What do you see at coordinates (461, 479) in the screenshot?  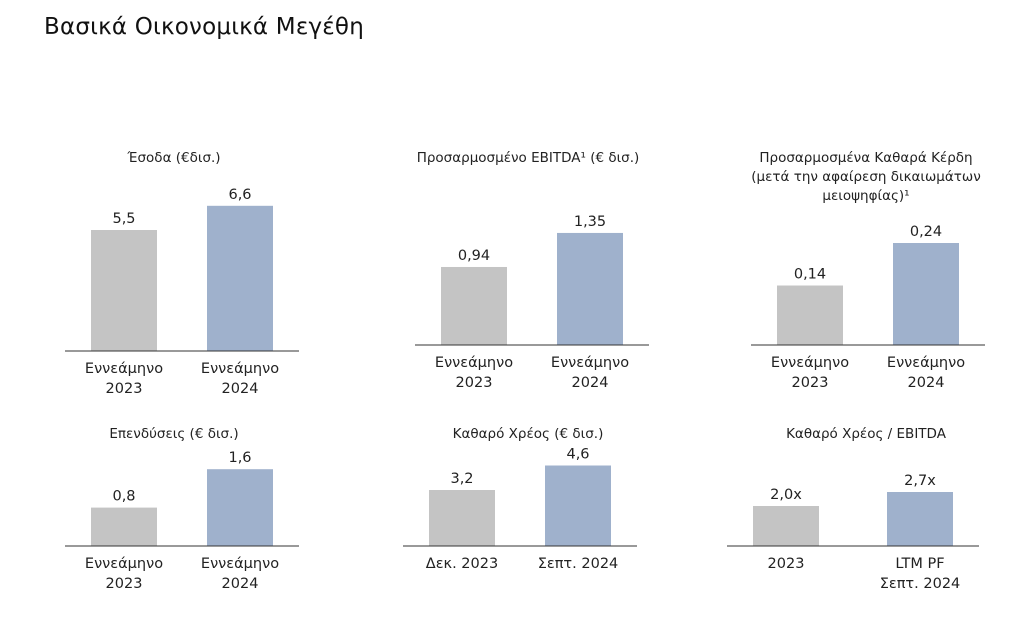 I see `data-label: 3,2` at bounding box center [461, 479].